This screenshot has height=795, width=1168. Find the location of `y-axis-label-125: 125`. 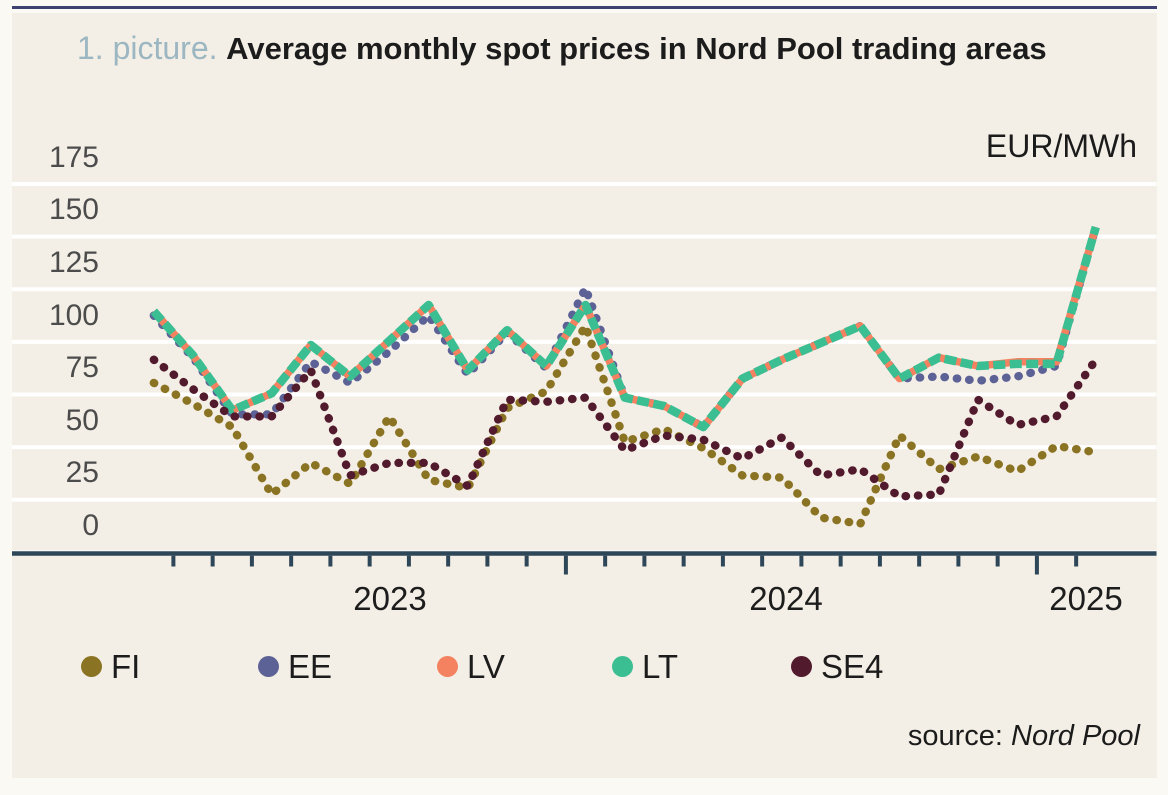

y-axis-label-125: 125 is located at coordinates (73, 262).